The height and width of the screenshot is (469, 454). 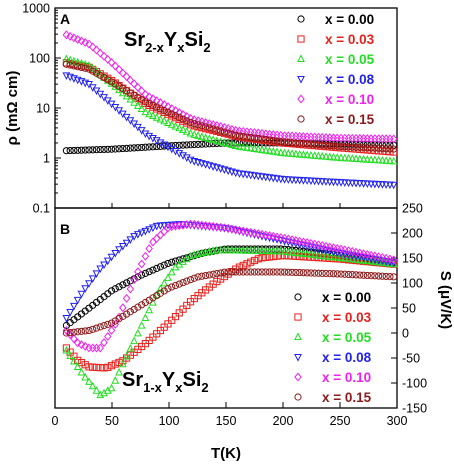 I want to click on panel-a-ylabel: ρ (mΩ cm), so click(x=12, y=108).